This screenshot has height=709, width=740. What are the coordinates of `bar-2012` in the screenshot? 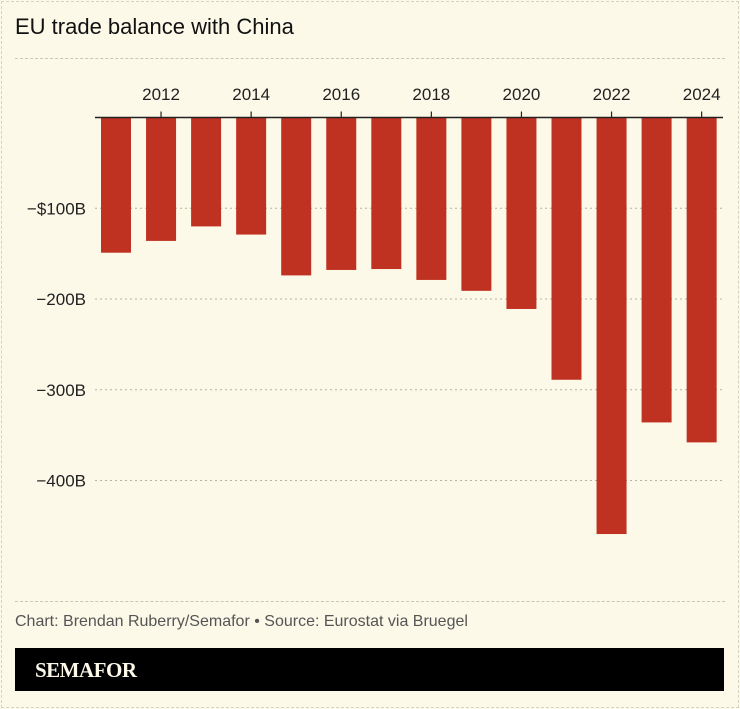 It's located at (161, 179).